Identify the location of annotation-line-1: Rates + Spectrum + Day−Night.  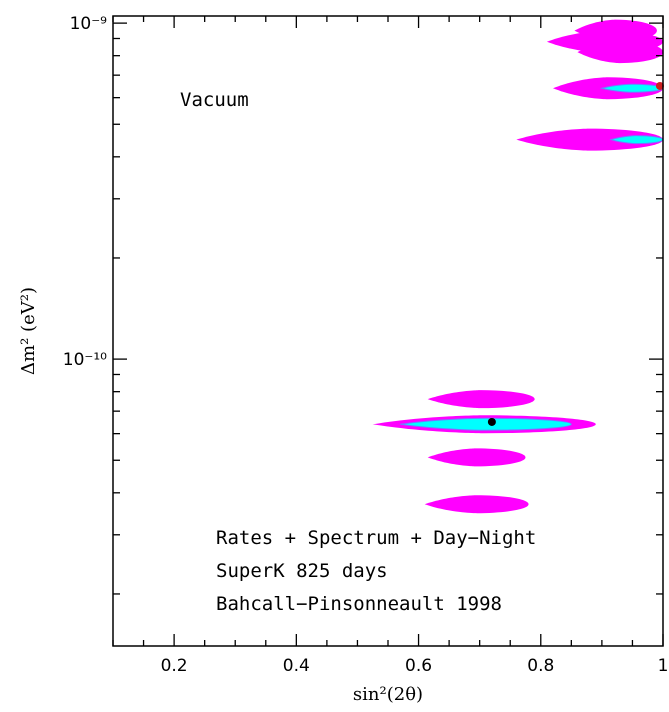
(376, 538).